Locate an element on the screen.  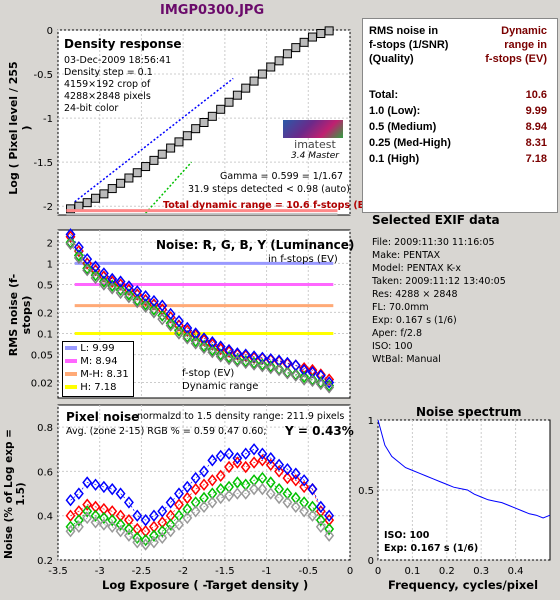
table-row-value: 10.6 is located at coordinates (536, 95).